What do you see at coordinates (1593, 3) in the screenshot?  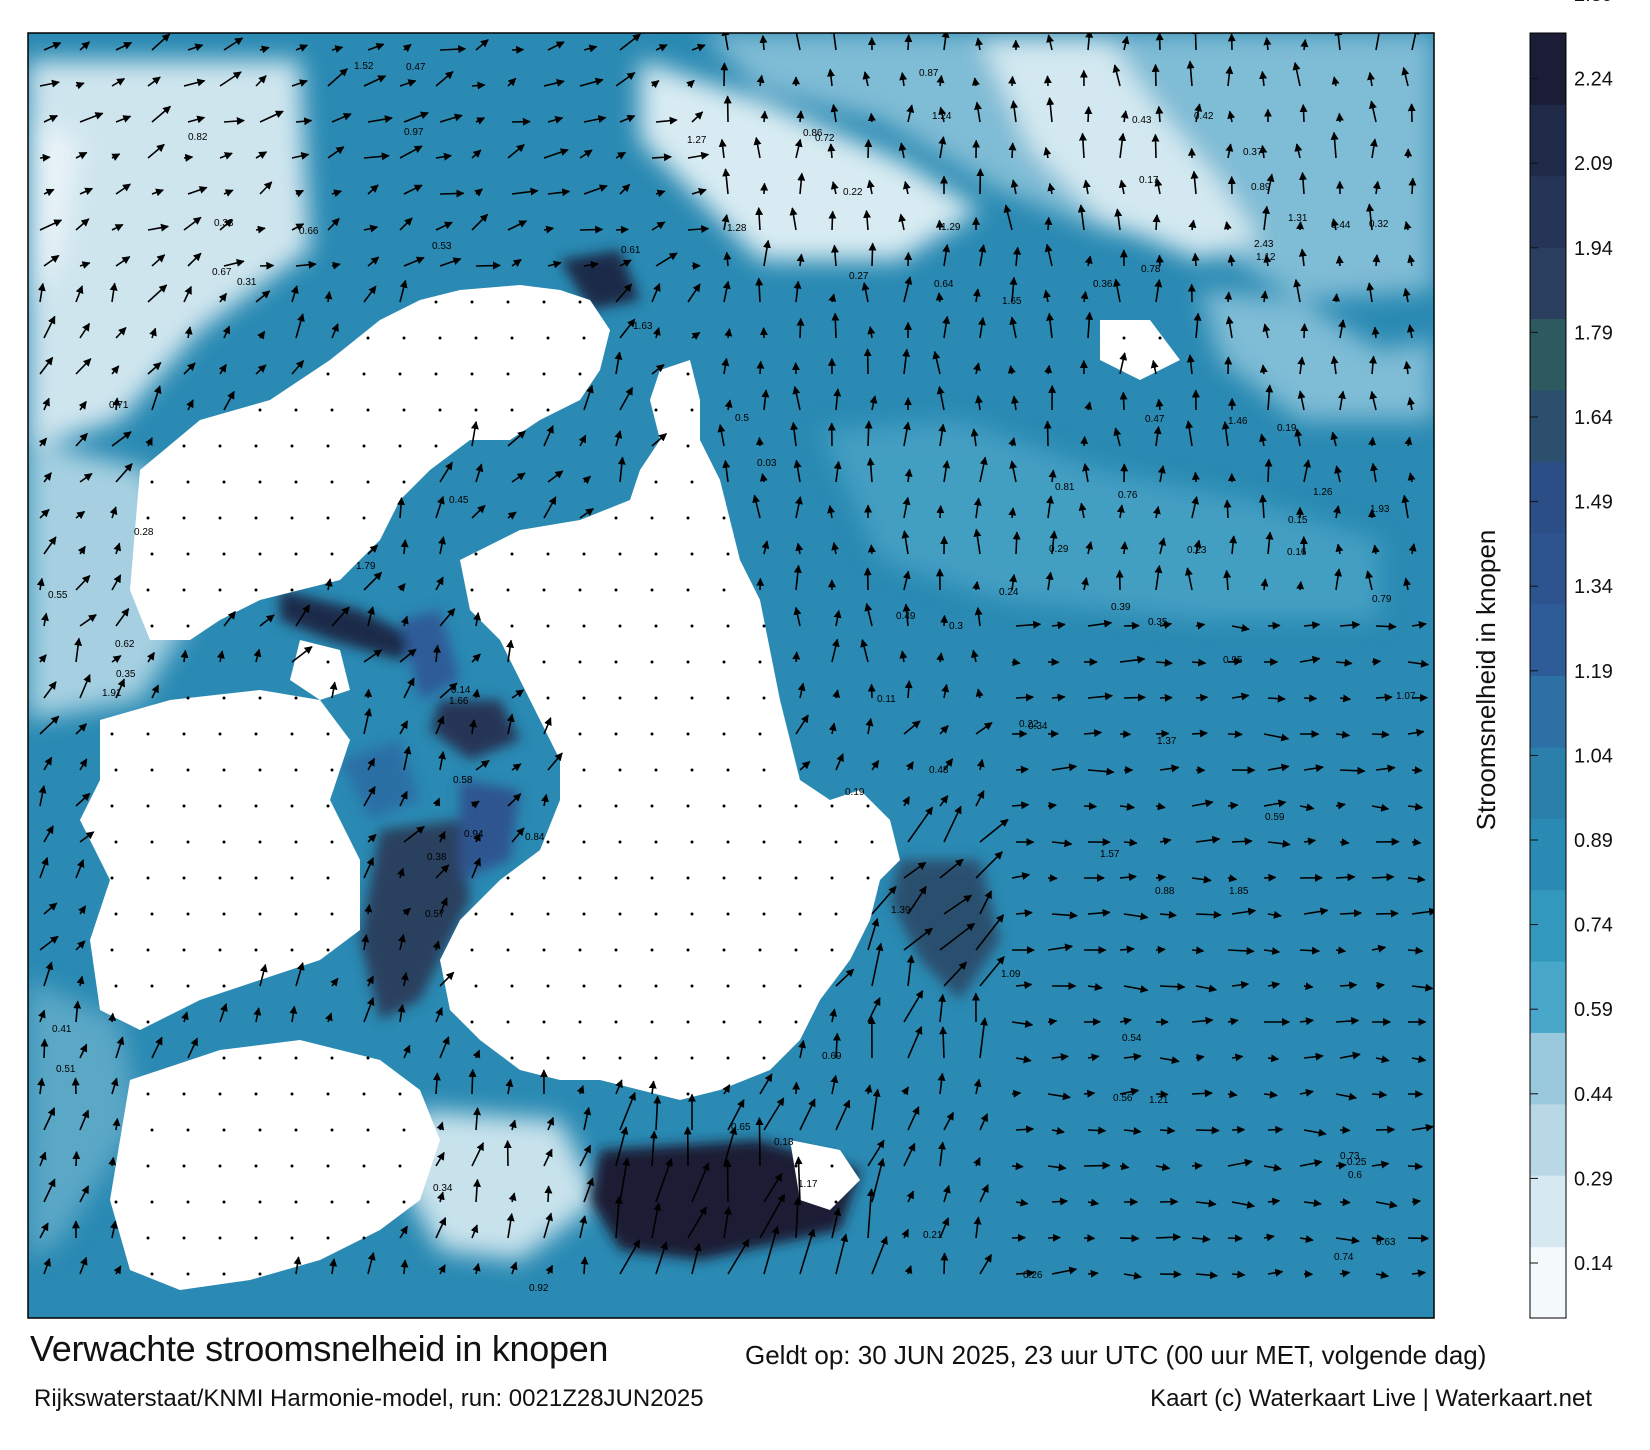 I see `colorbar-tick-label: 2.39` at bounding box center [1593, 3].